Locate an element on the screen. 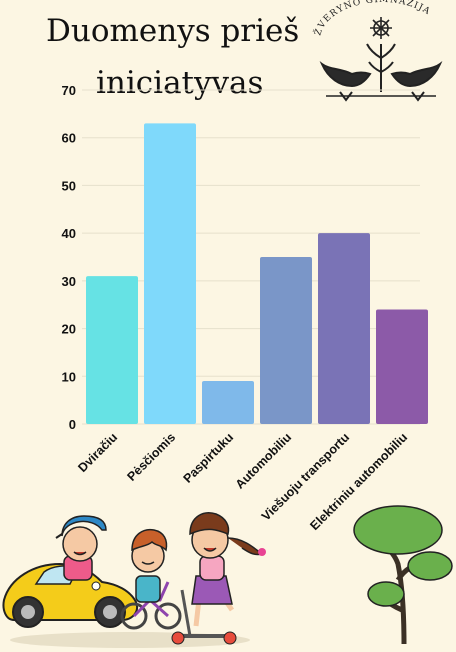 Image resolution: width=456 pixels, height=652 pixels. y-tick-label: 20 is located at coordinates (69, 329).